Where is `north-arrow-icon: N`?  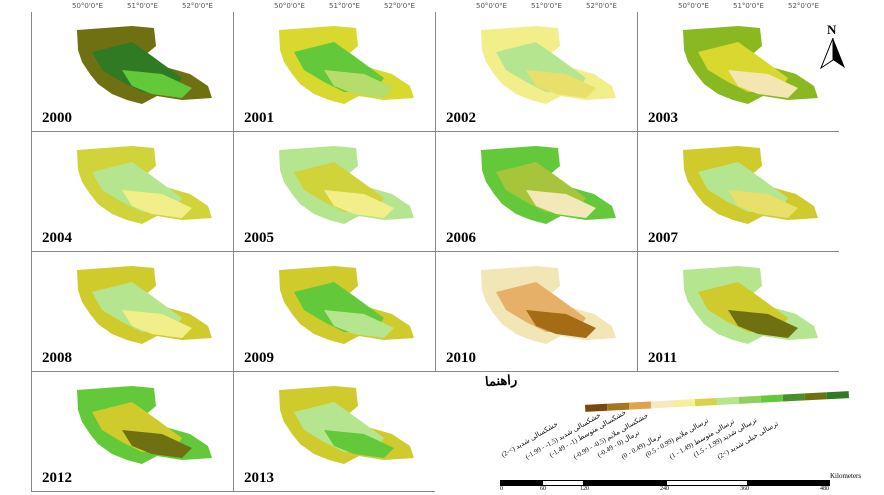 north-arrow-icon: N is located at coordinates (832, 46).